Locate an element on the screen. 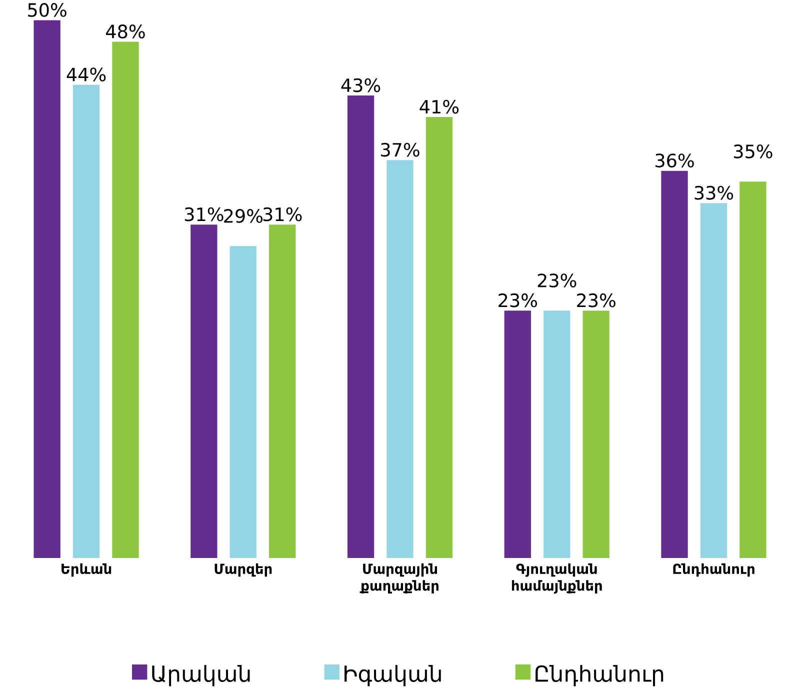 This screenshot has width=800, height=690. data-label: 35% is located at coordinates (753, 151).